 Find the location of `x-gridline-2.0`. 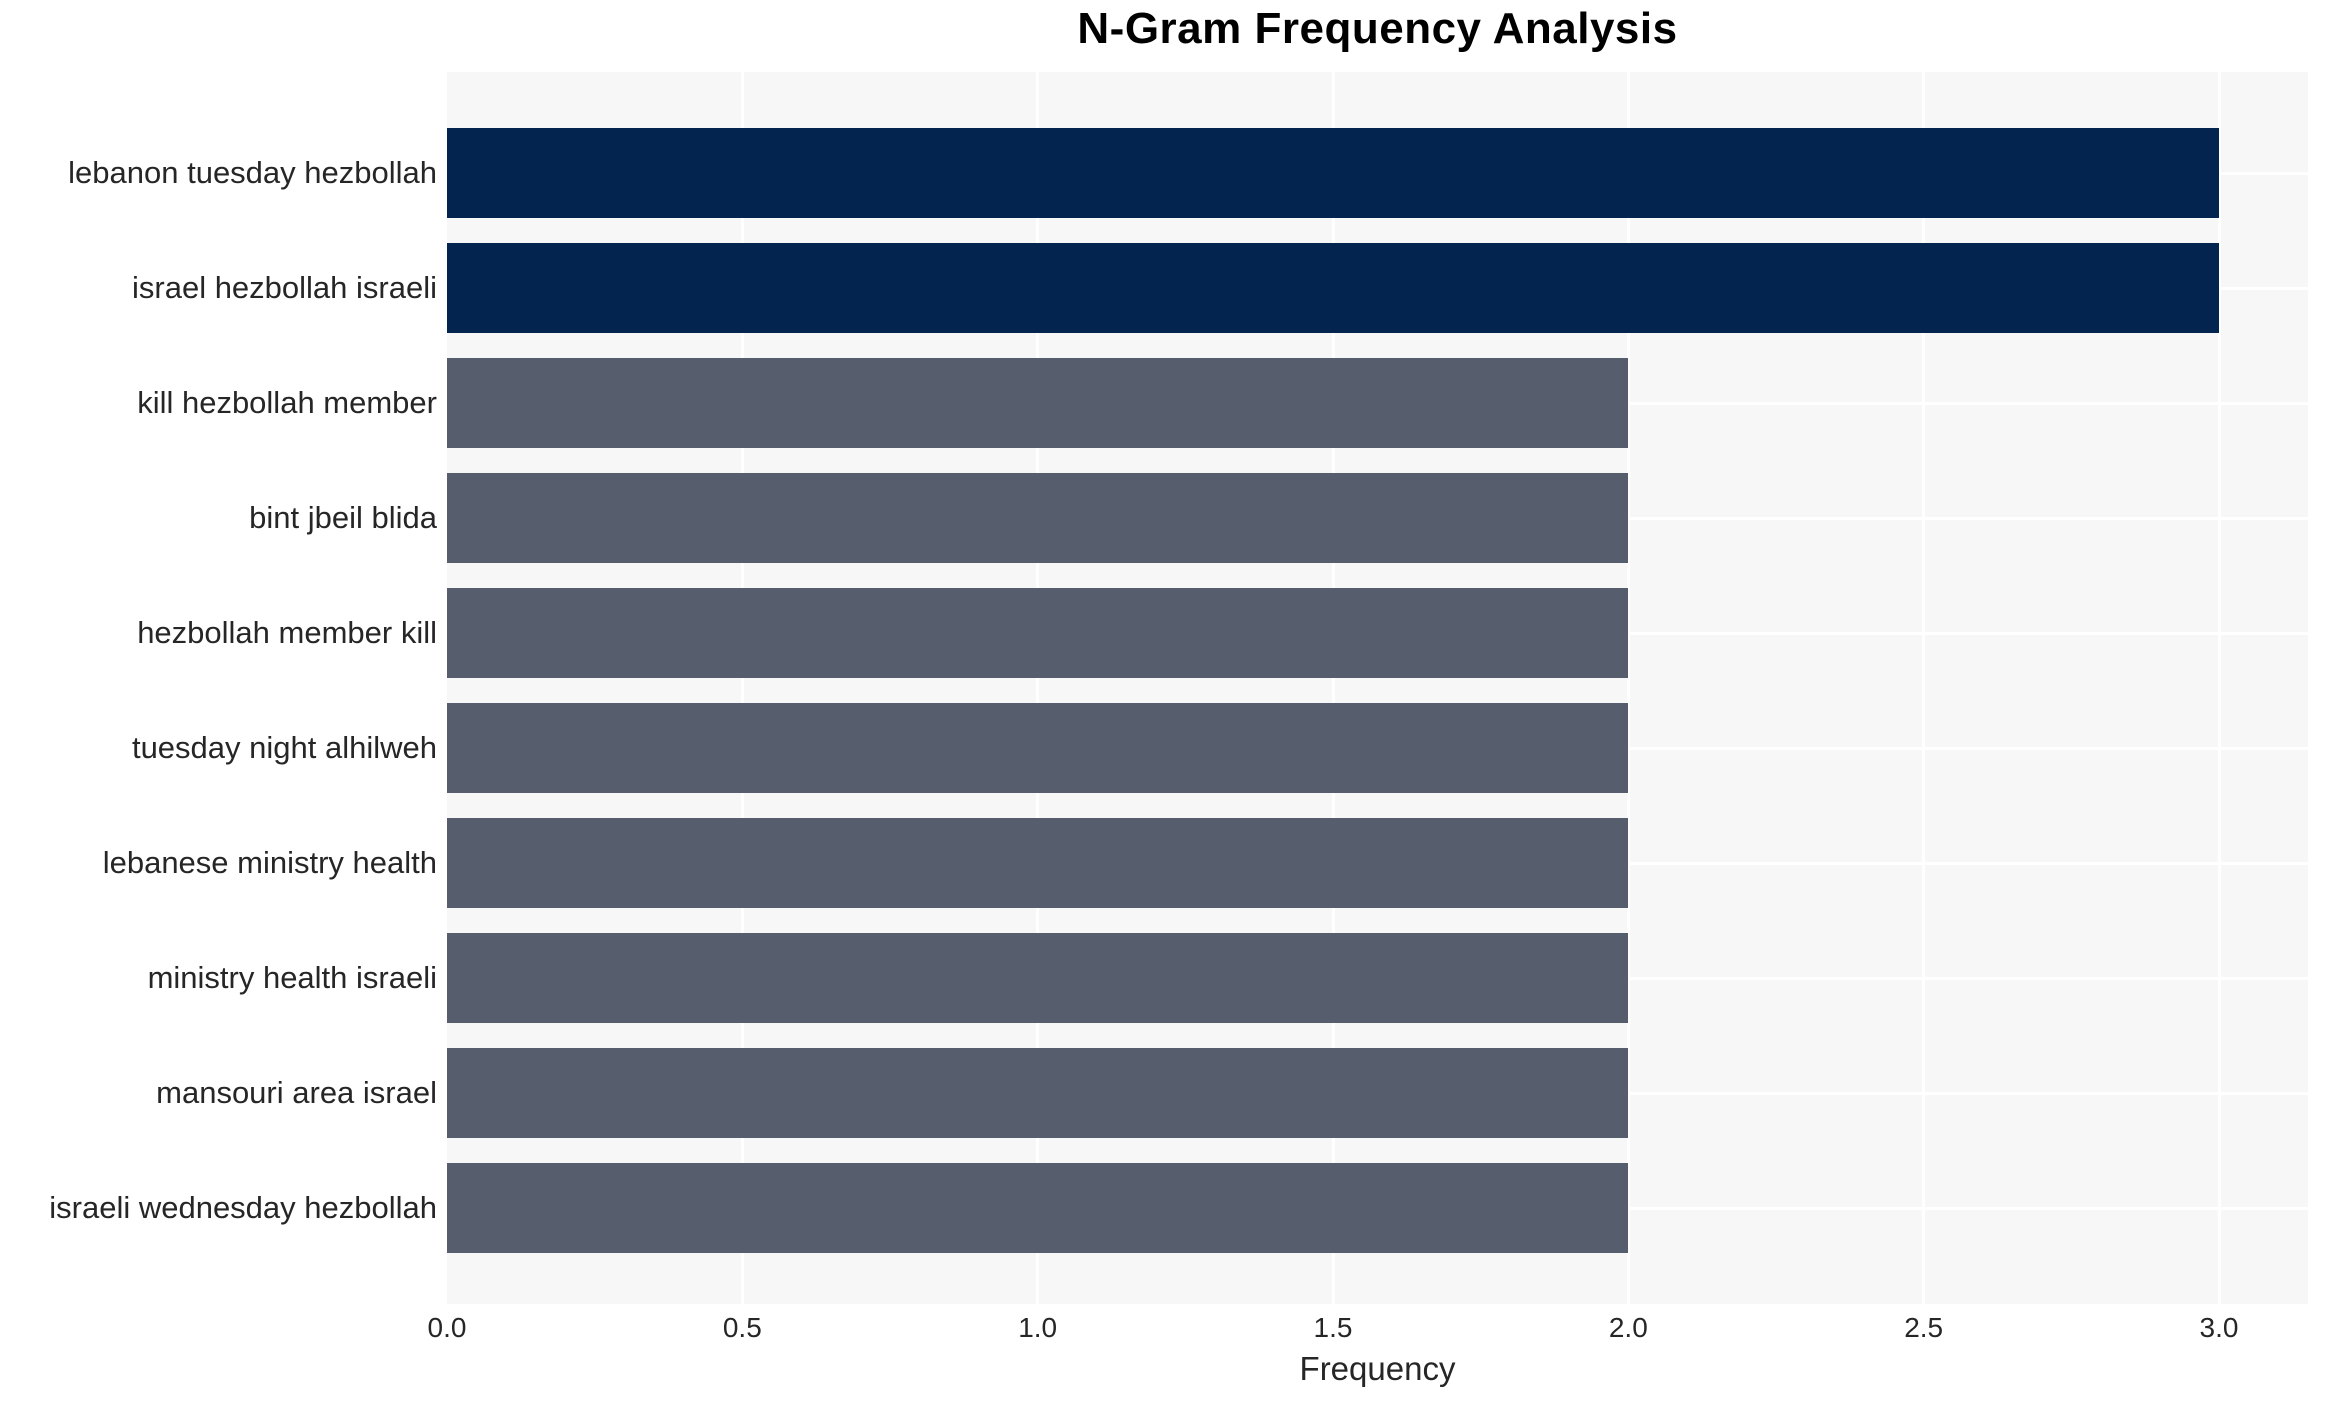

x-gridline-2.0 is located at coordinates (1628, 688).